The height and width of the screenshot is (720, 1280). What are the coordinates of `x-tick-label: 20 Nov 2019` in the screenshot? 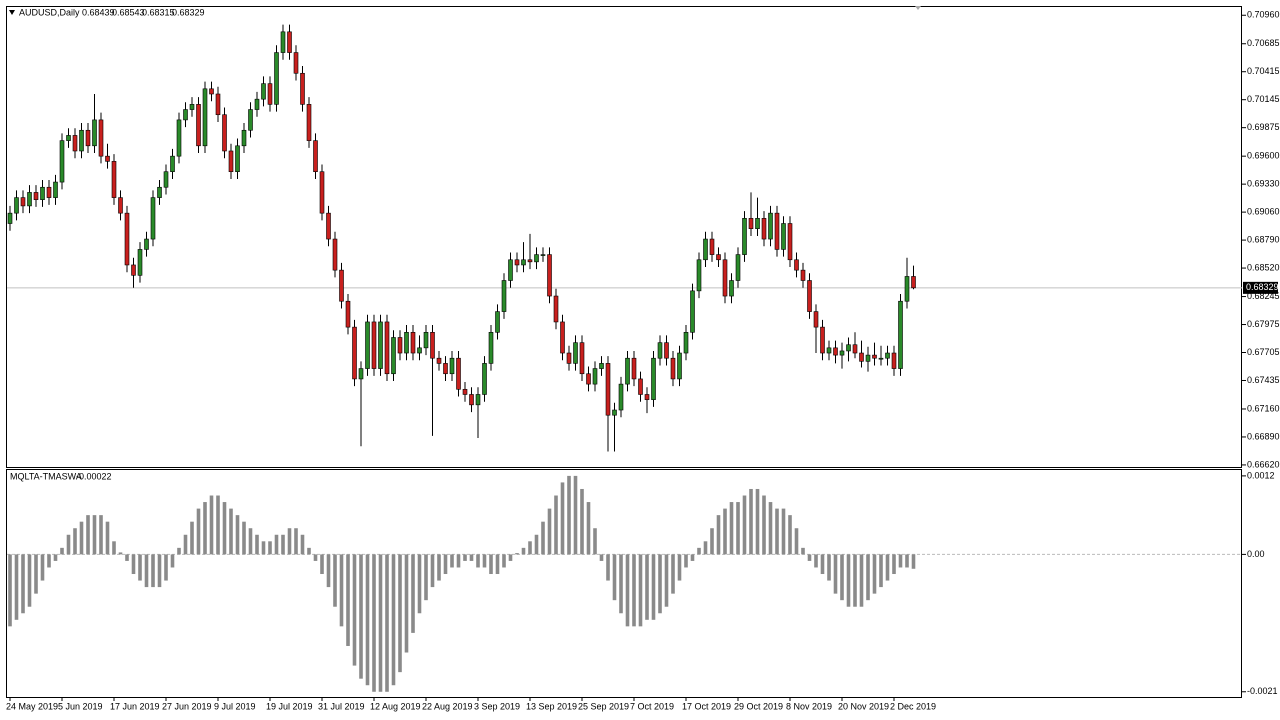 It's located at (863, 706).